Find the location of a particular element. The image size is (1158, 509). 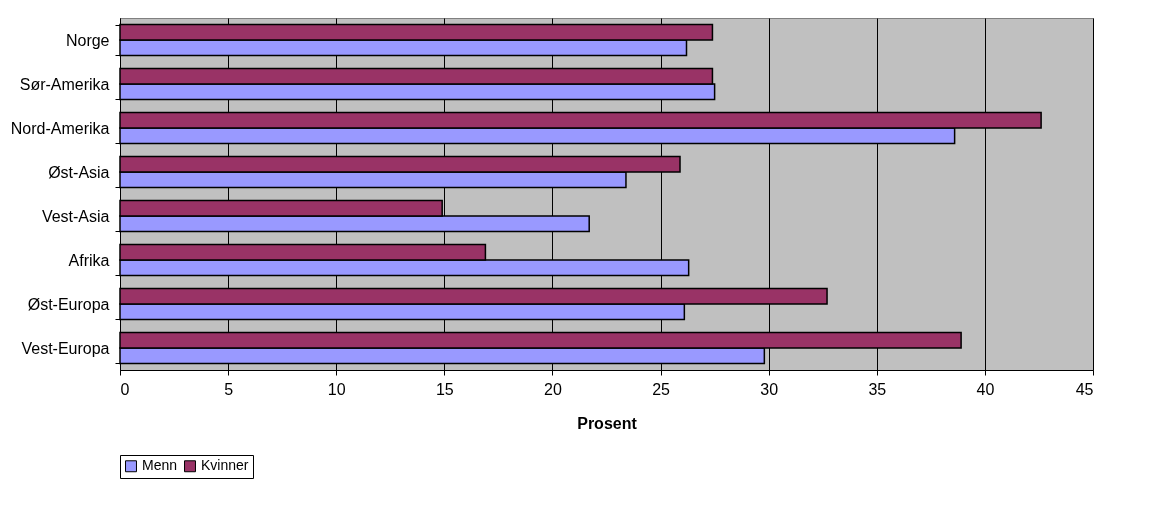

x-tick-label: 25 is located at coordinates (661, 389).